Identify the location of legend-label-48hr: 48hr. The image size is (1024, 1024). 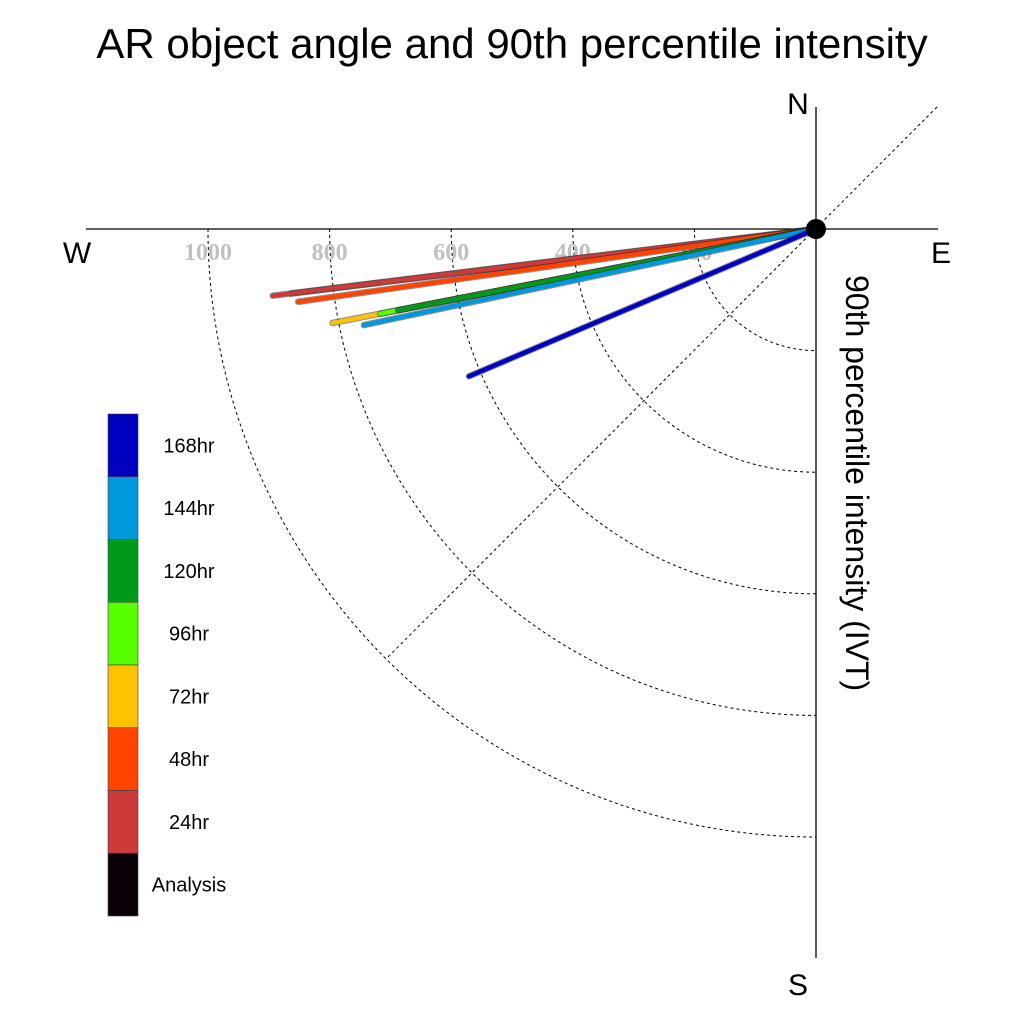
(189, 760).